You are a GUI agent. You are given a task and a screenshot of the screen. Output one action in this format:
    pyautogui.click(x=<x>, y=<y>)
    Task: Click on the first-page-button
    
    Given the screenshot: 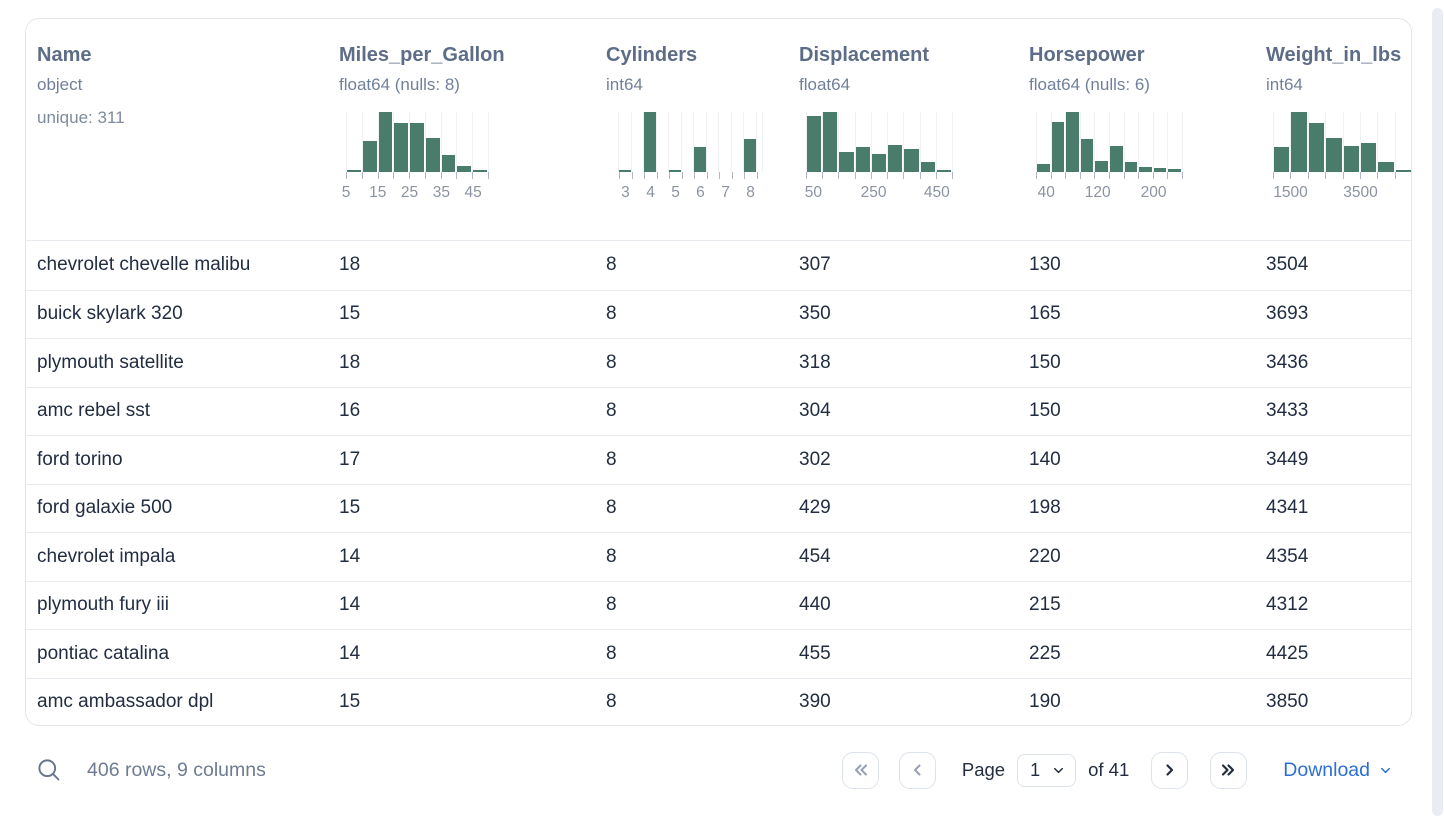 What is the action you would take?
    pyautogui.click(x=860, y=770)
    